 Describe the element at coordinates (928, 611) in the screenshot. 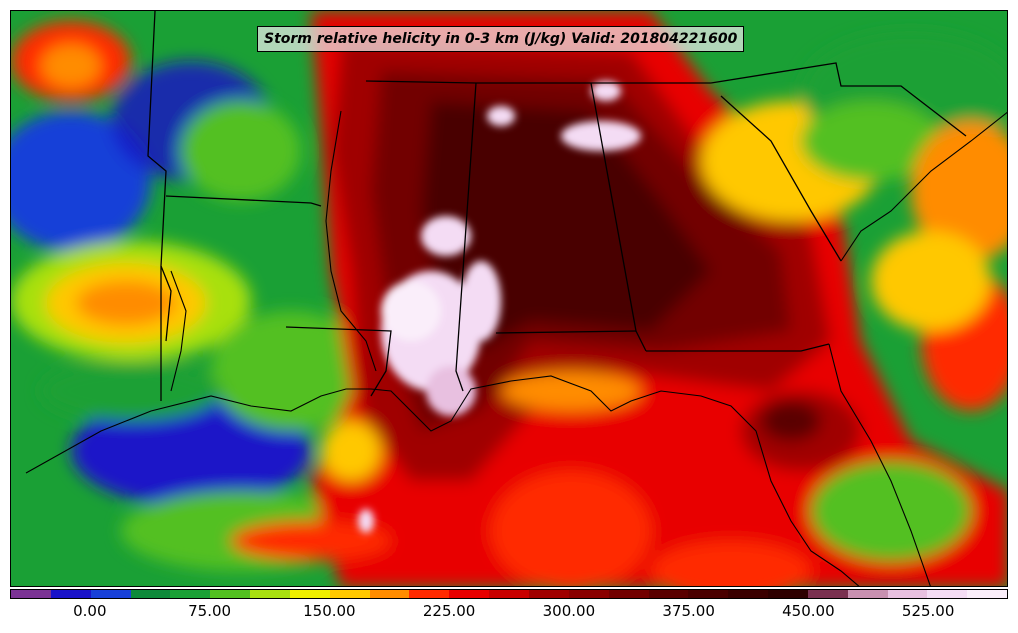

I see `colorbar-tick-label: 525.00` at that location.